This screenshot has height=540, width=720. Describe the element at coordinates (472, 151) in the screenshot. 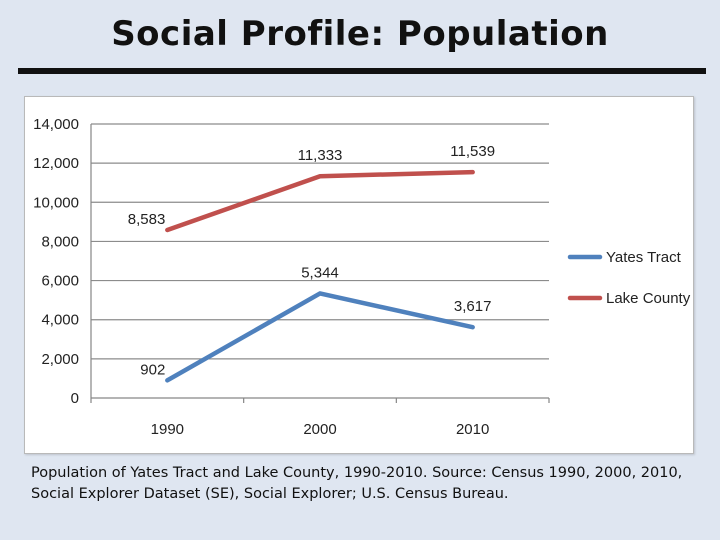

I see `data-label: 11,539` at that location.